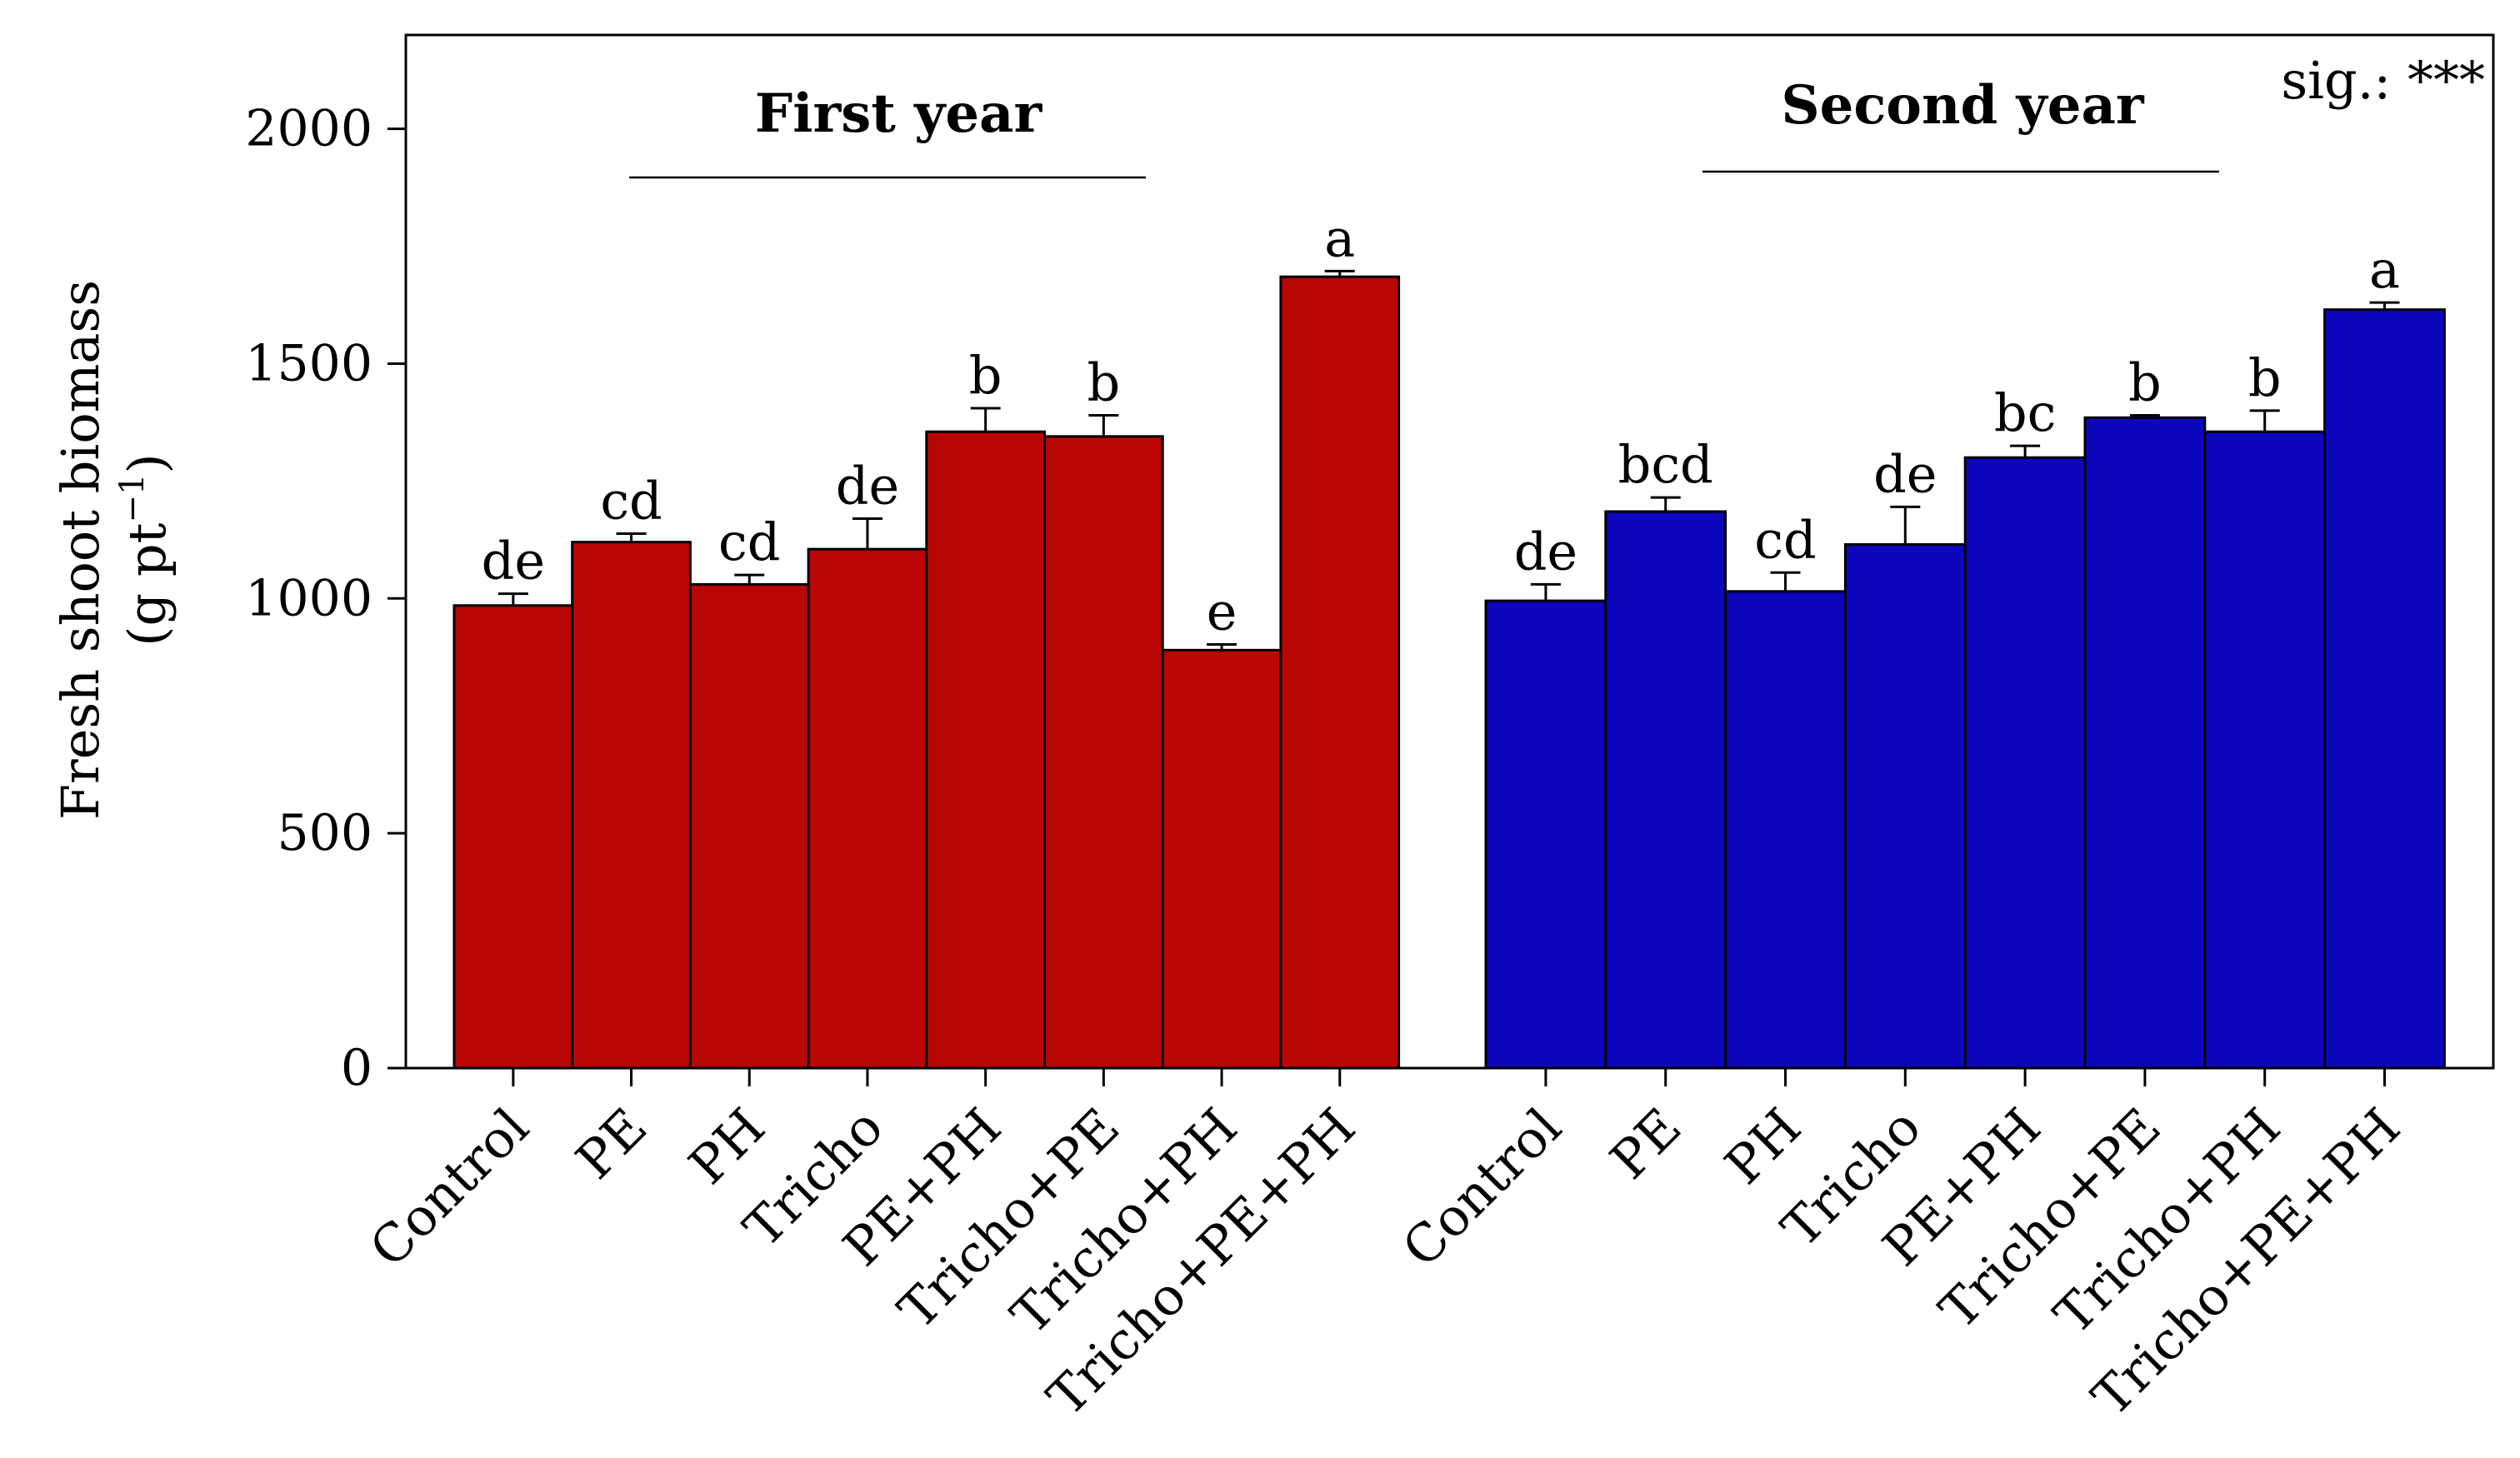 The width and height of the screenshot is (2520, 1458). Describe the element at coordinates (2383, 80) in the screenshot. I see `significance-label: sig.: ***` at that location.